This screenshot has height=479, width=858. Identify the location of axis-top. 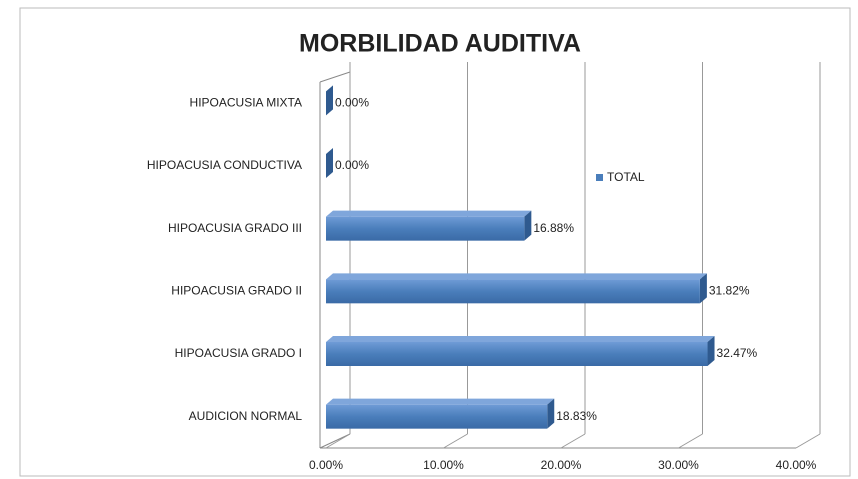
(335, 77).